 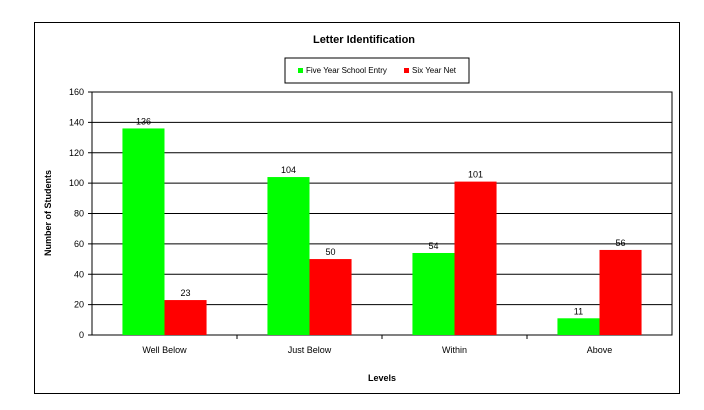 What do you see at coordinates (578, 326) in the screenshot?
I see `bar-above-five-year-school-entry` at bounding box center [578, 326].